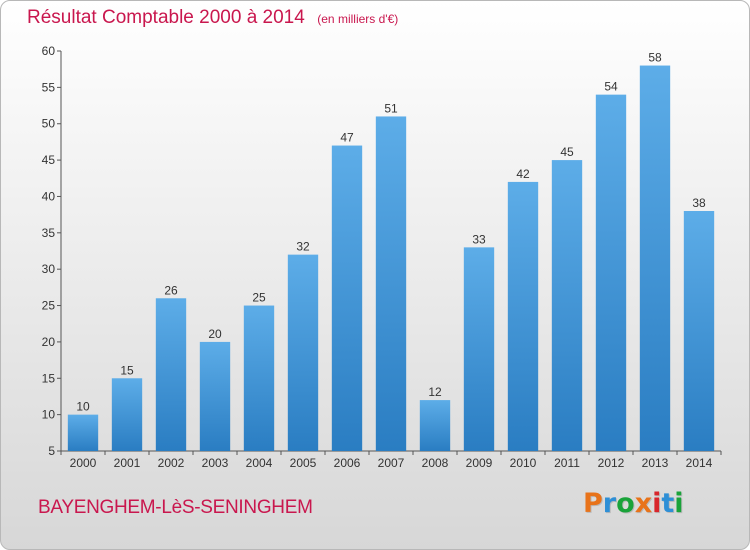 The height and width of the screenshot is (550, 750). What do you see at coordinates (171, 374) in the screenshot?
I see `bar-2002` at bounding box center [171, 374].